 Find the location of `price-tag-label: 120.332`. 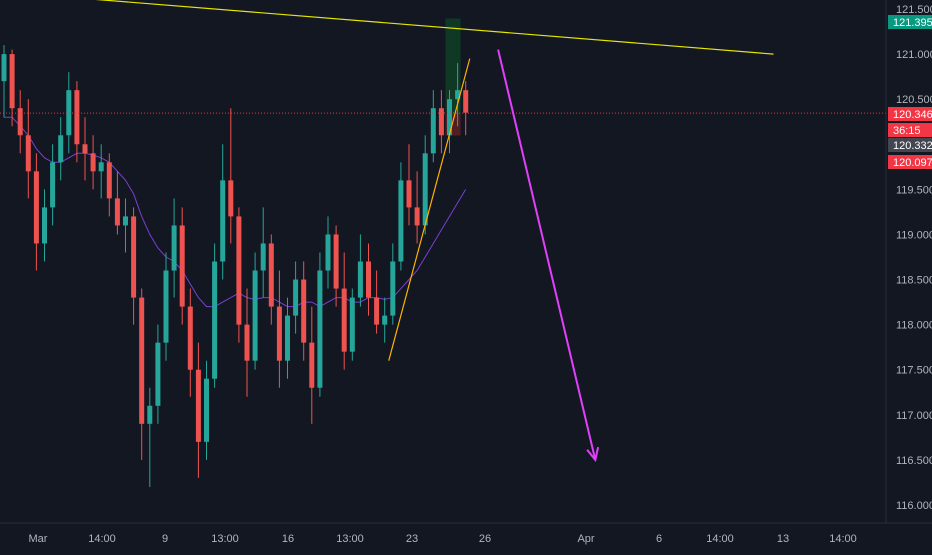

price-tag-label: 120.332 is located at coordinates (912, 146).